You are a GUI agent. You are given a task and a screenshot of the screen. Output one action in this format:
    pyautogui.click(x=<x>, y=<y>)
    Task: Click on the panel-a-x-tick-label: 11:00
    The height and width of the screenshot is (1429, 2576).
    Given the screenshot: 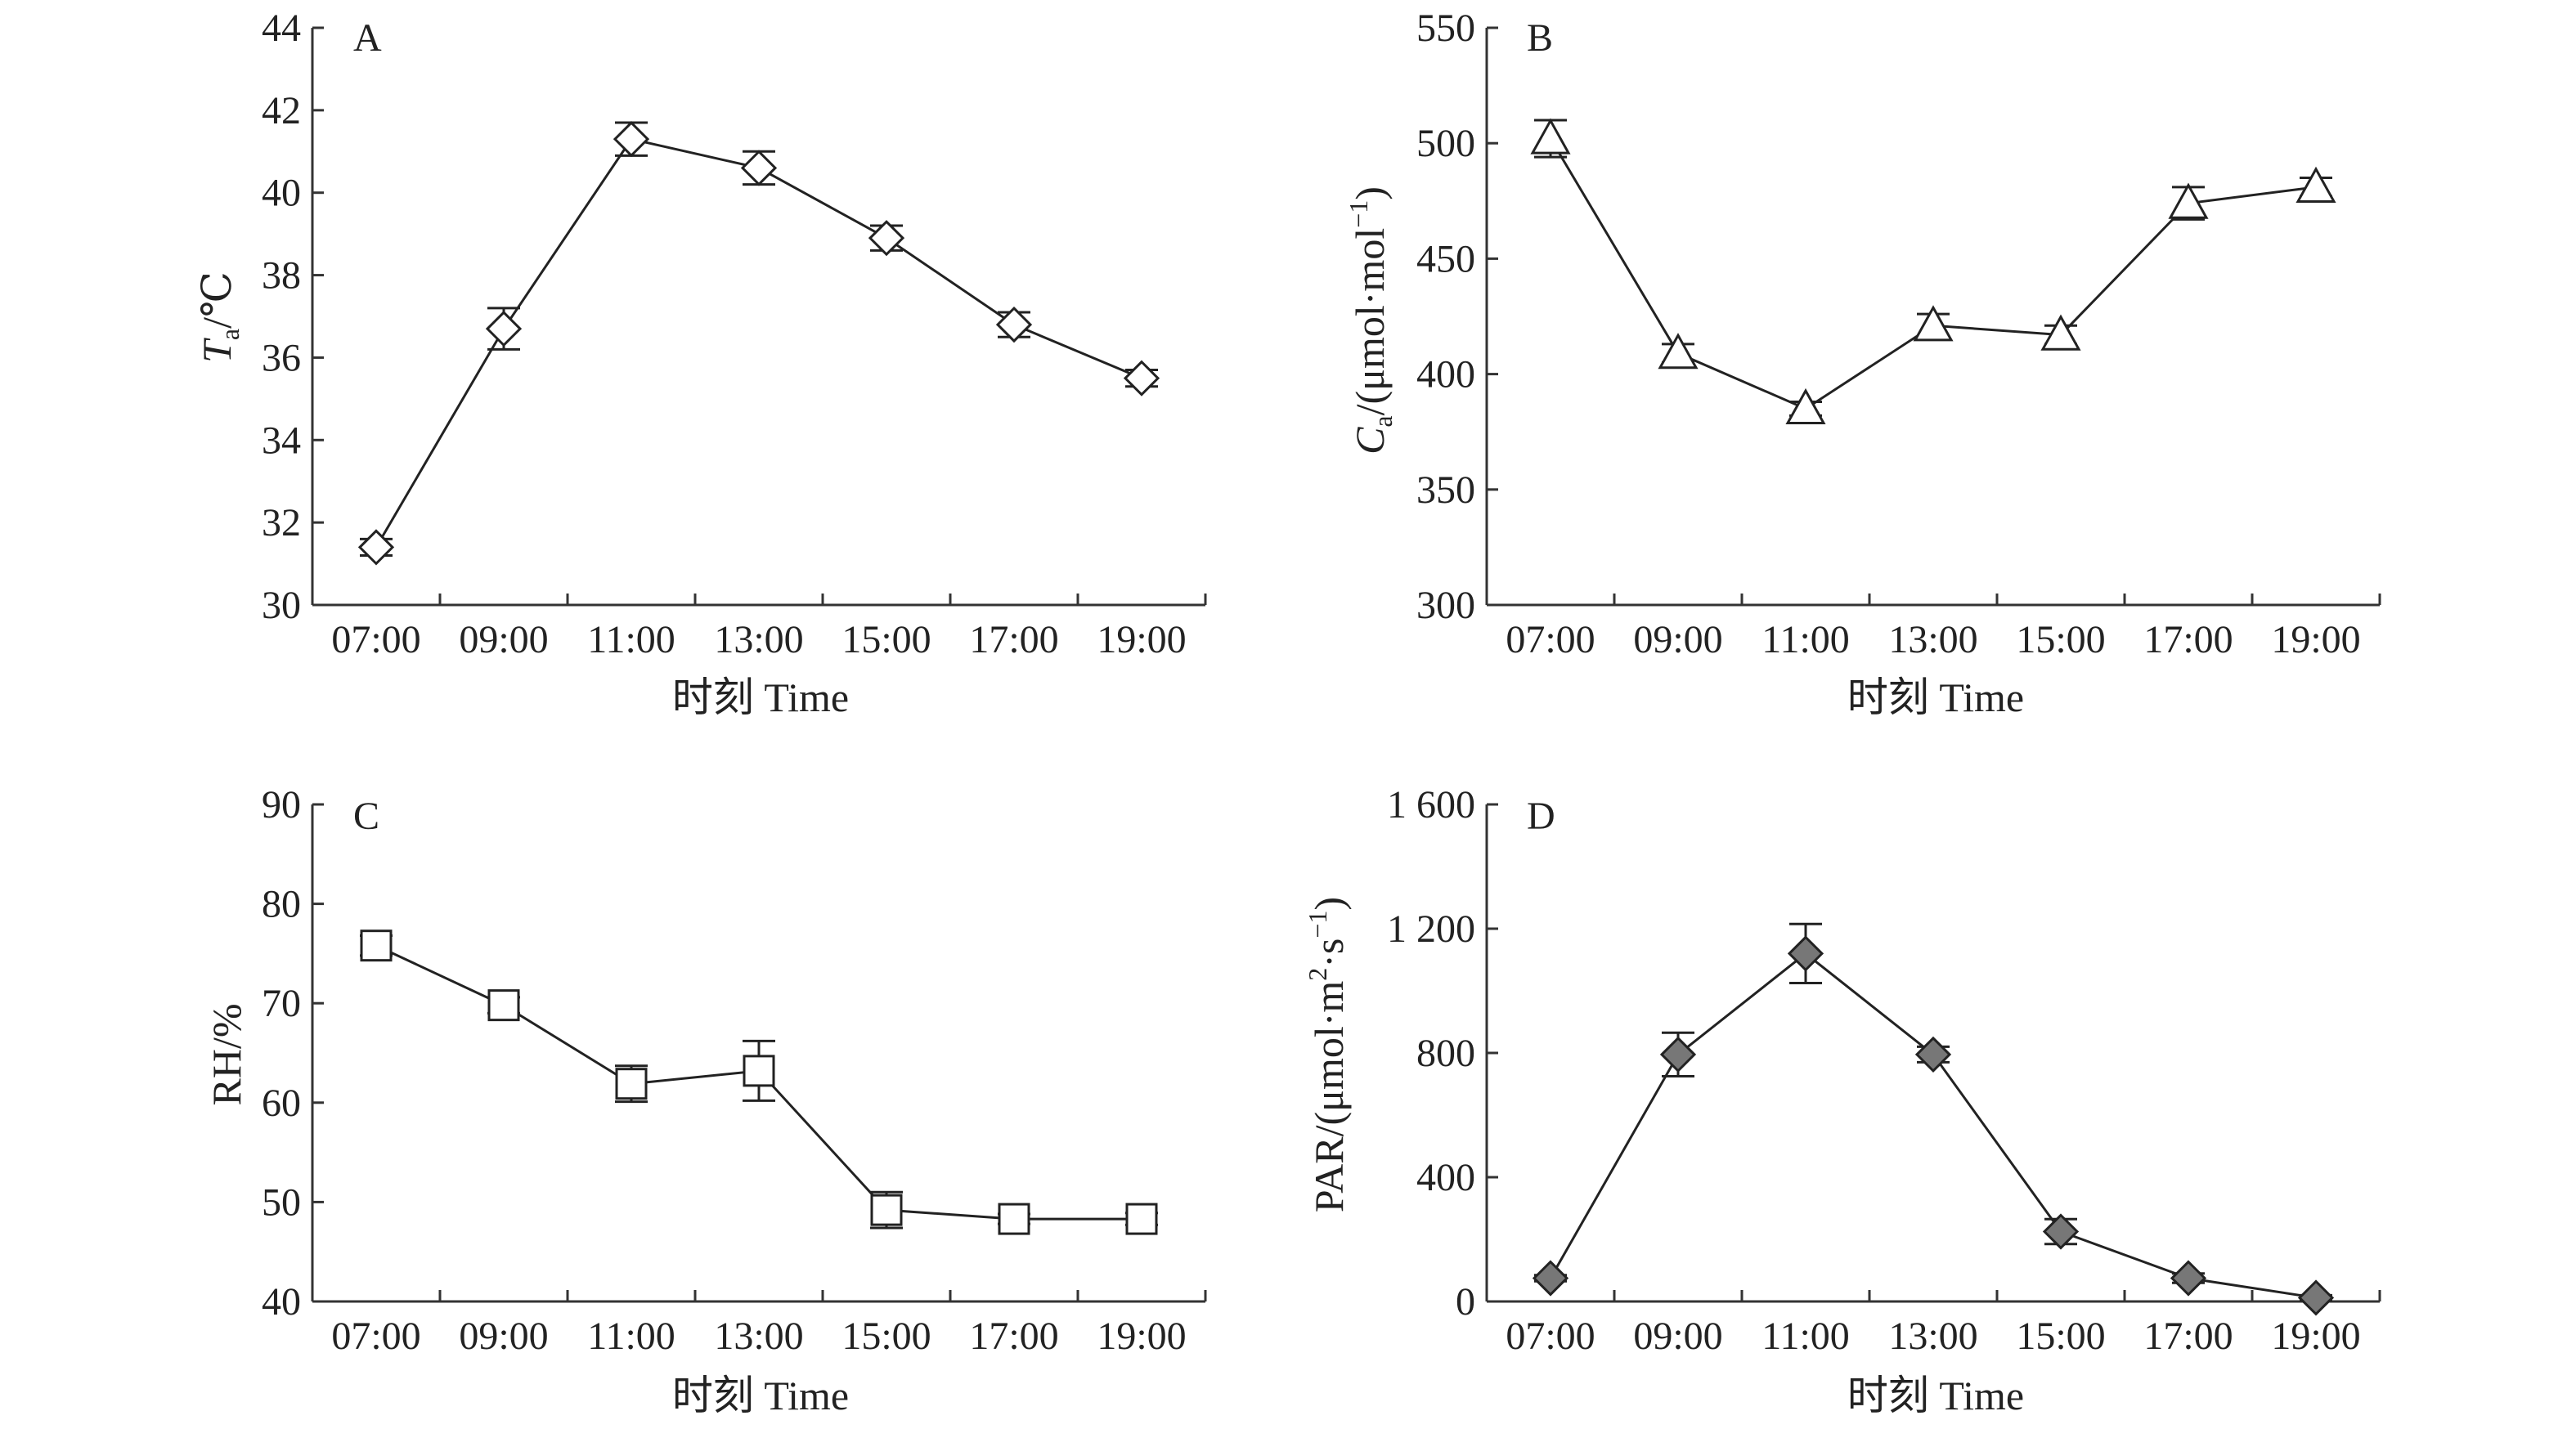 What is the action you would take?
    pyautogui.click(x=631, y=639)
    